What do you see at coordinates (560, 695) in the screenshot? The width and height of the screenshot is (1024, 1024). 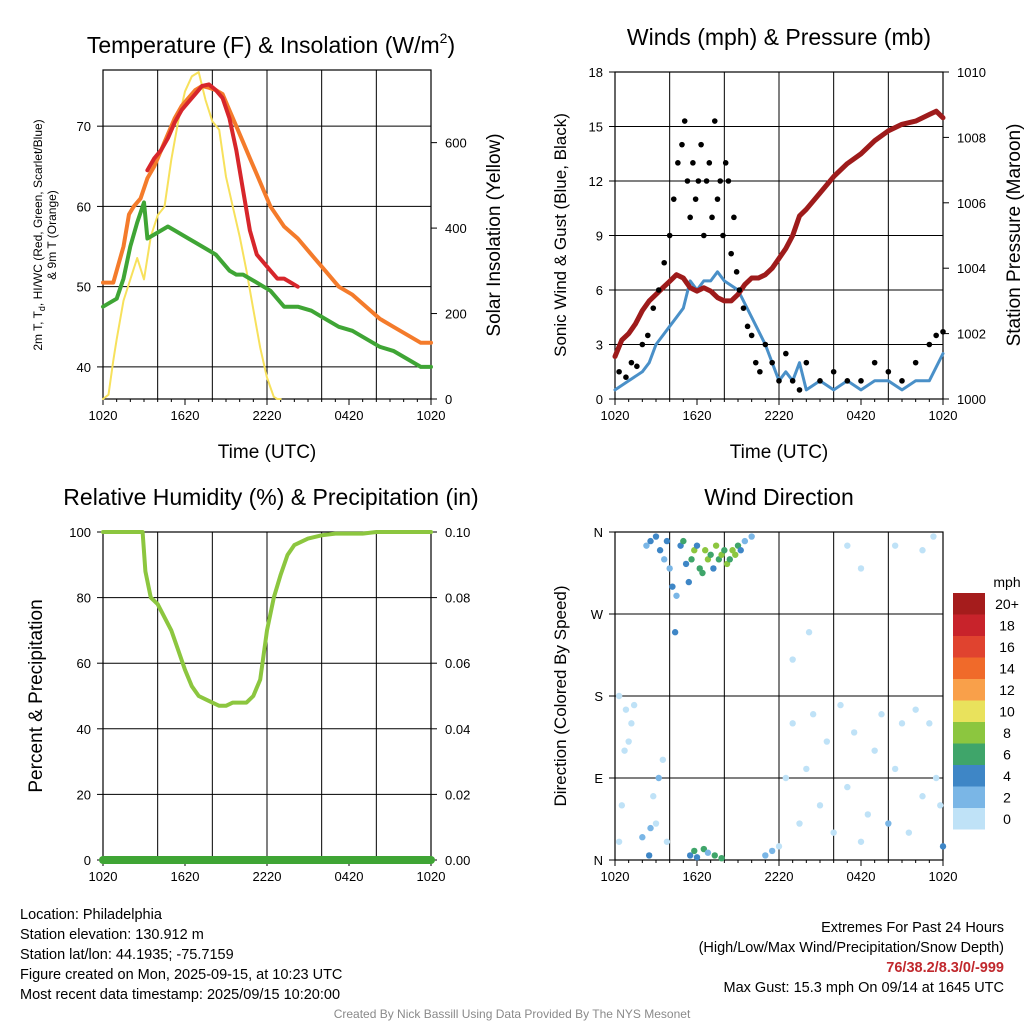 I see `y-axis-label: Direction (Colored By Speed)` at bounding box center [560, 695].